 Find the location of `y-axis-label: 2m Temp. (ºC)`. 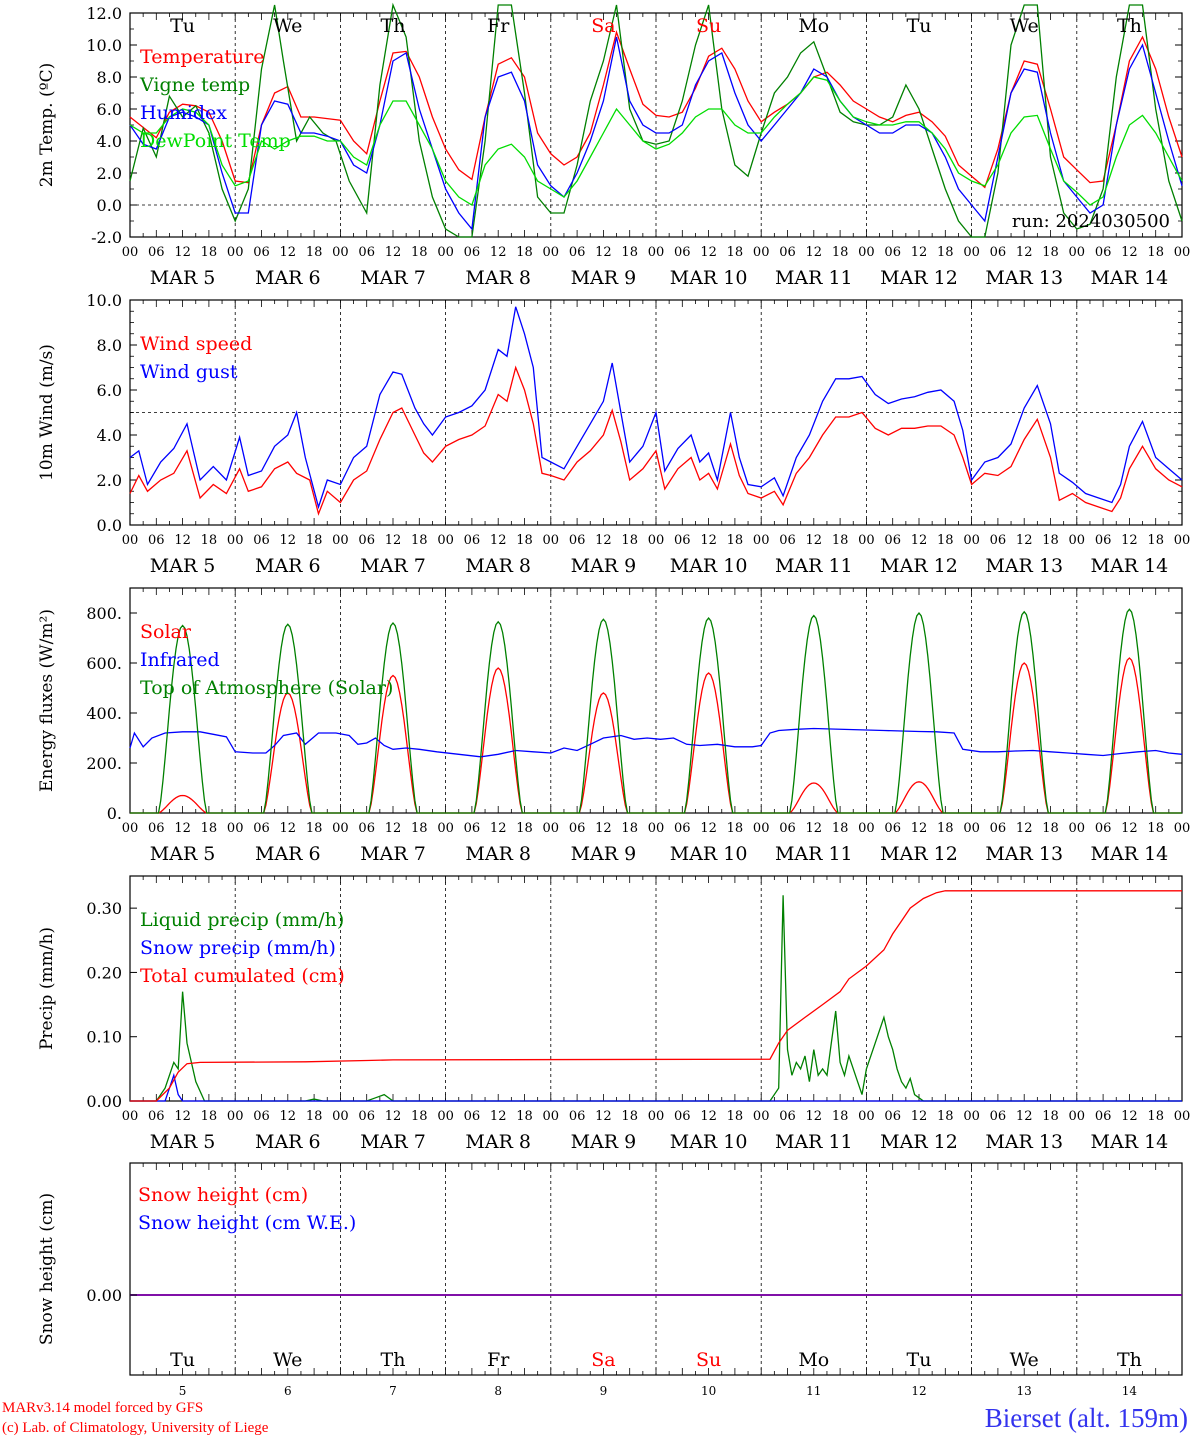

y-axis-label: 2m Temp. (ºC) is located at coordinates (47, 125).